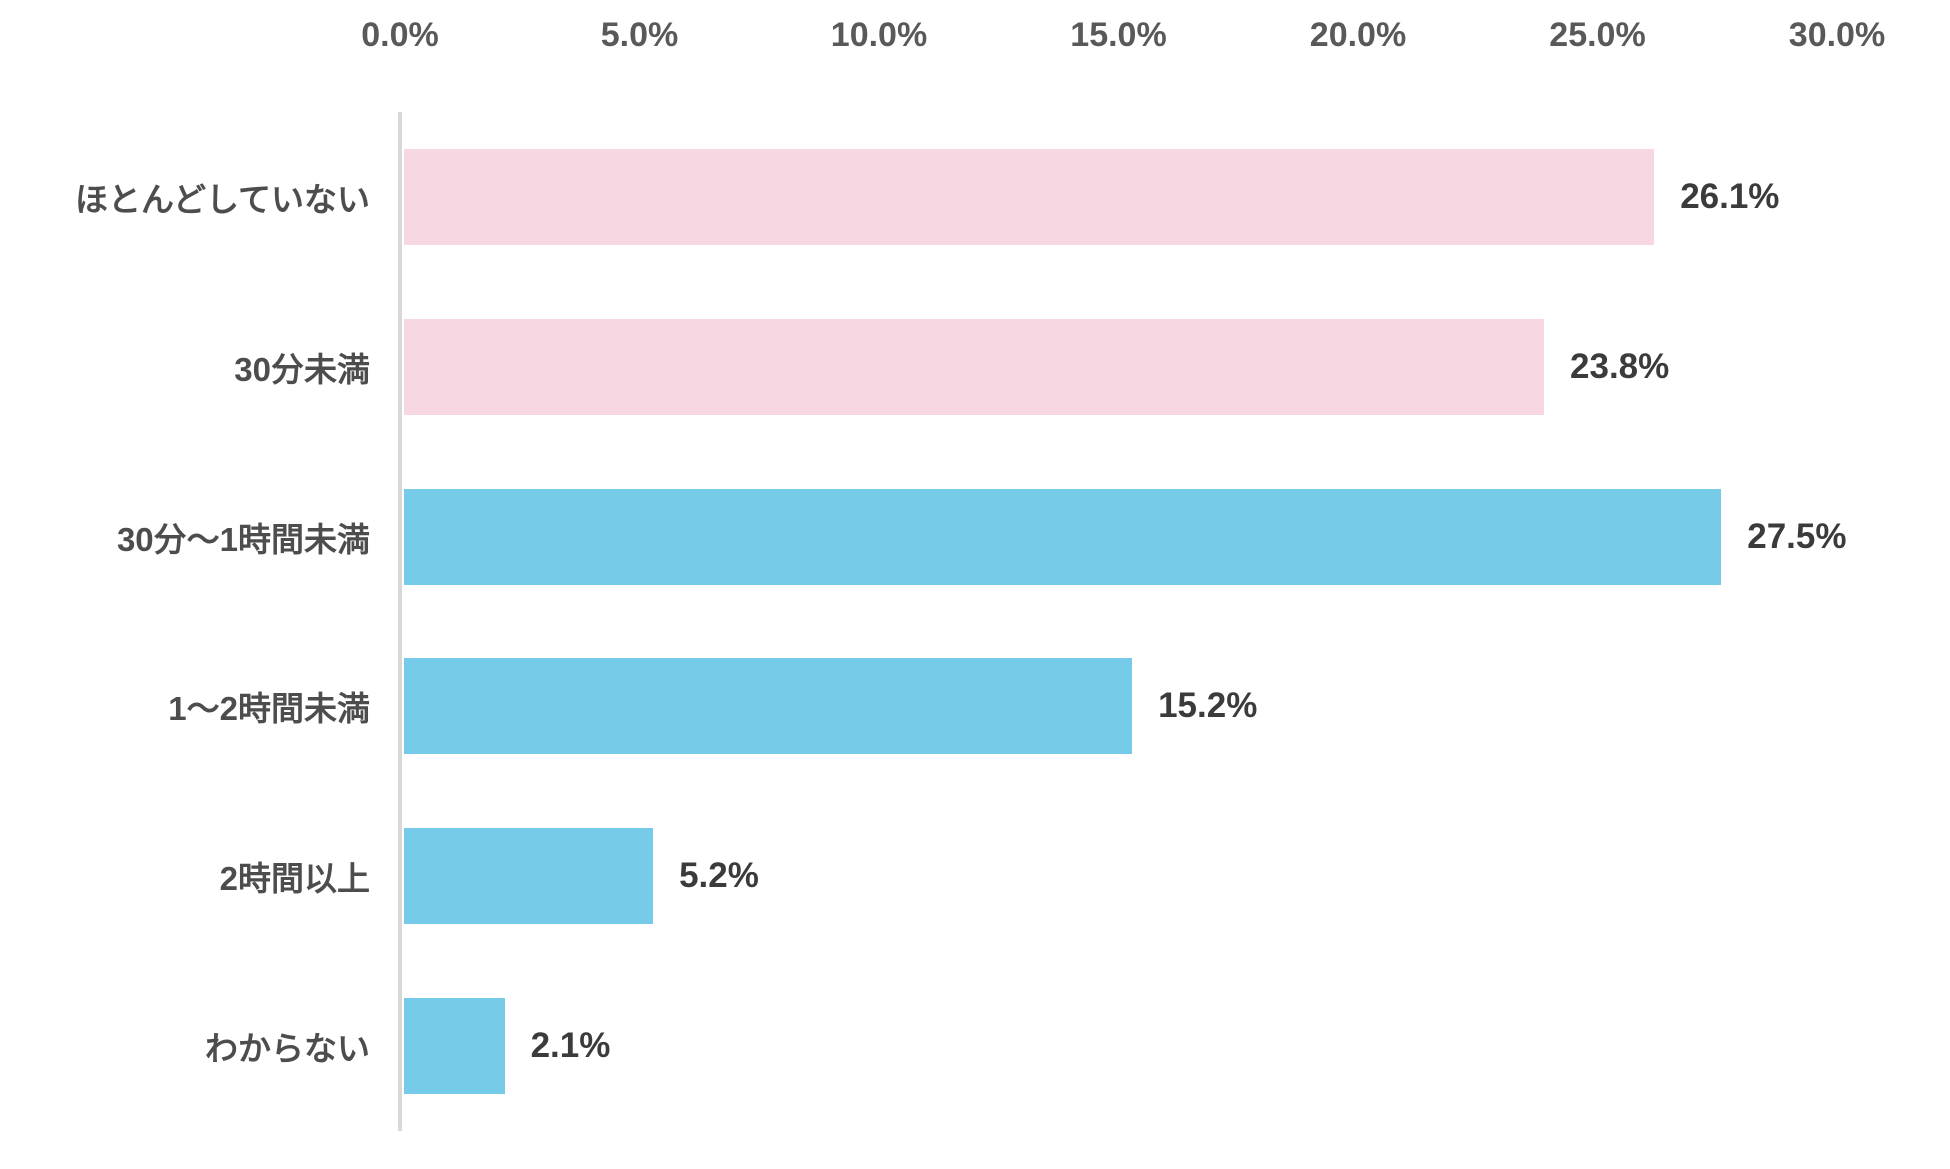 This screenshot has width=1950, height=1169. Describe the element at coordinates (879, 35) in the screenshot. I see `x-axis-tick-label: 10.0%` at that location.